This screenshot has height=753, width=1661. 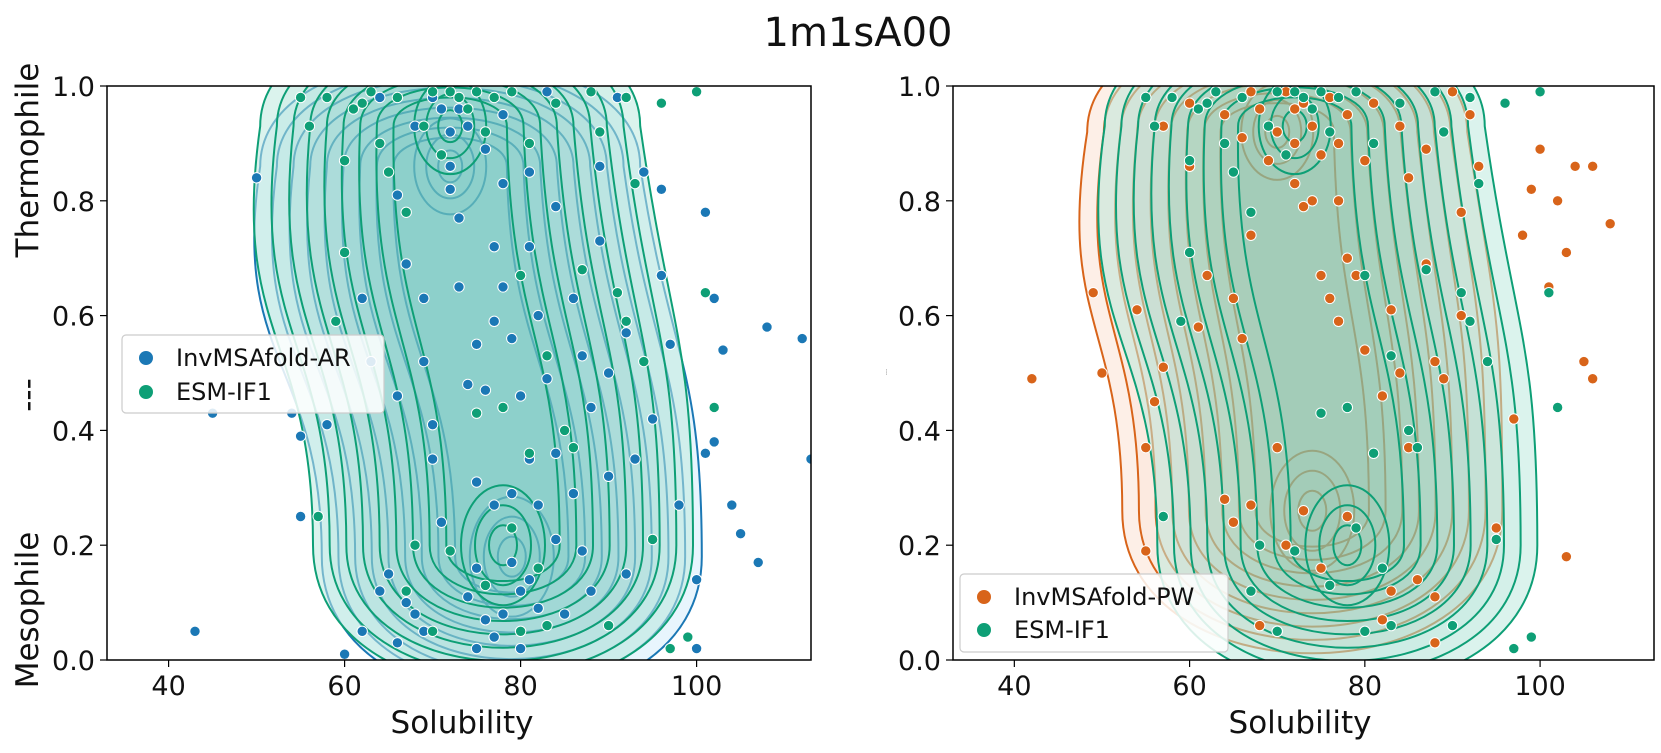 What do you see at coordinates (73, 431) in the screenshot?
I see `y-tick-label: 0.4` at bounding box center [73, 431].